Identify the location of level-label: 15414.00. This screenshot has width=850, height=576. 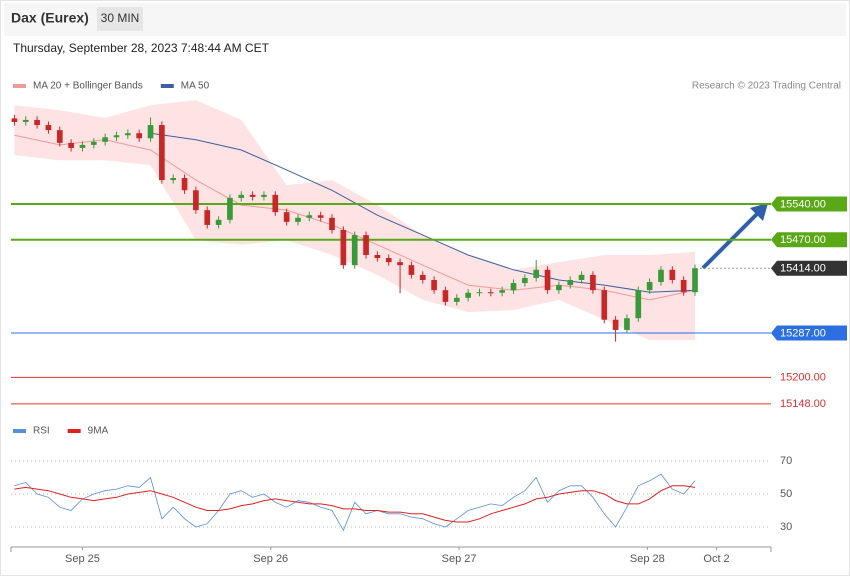
(803, 269).